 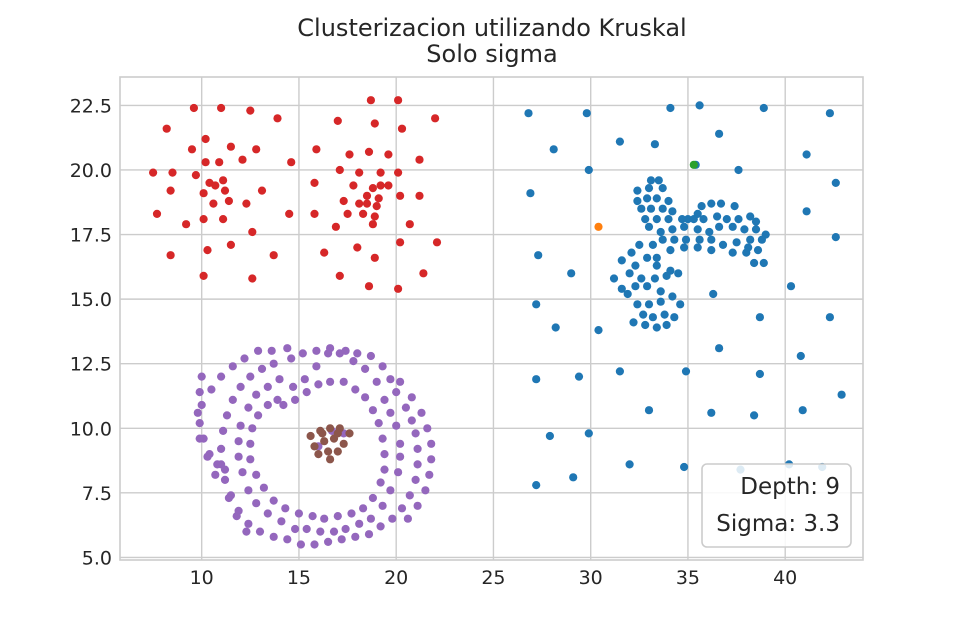 I want to click on y-tick-label: 7.5, so click(x=97, y=494).